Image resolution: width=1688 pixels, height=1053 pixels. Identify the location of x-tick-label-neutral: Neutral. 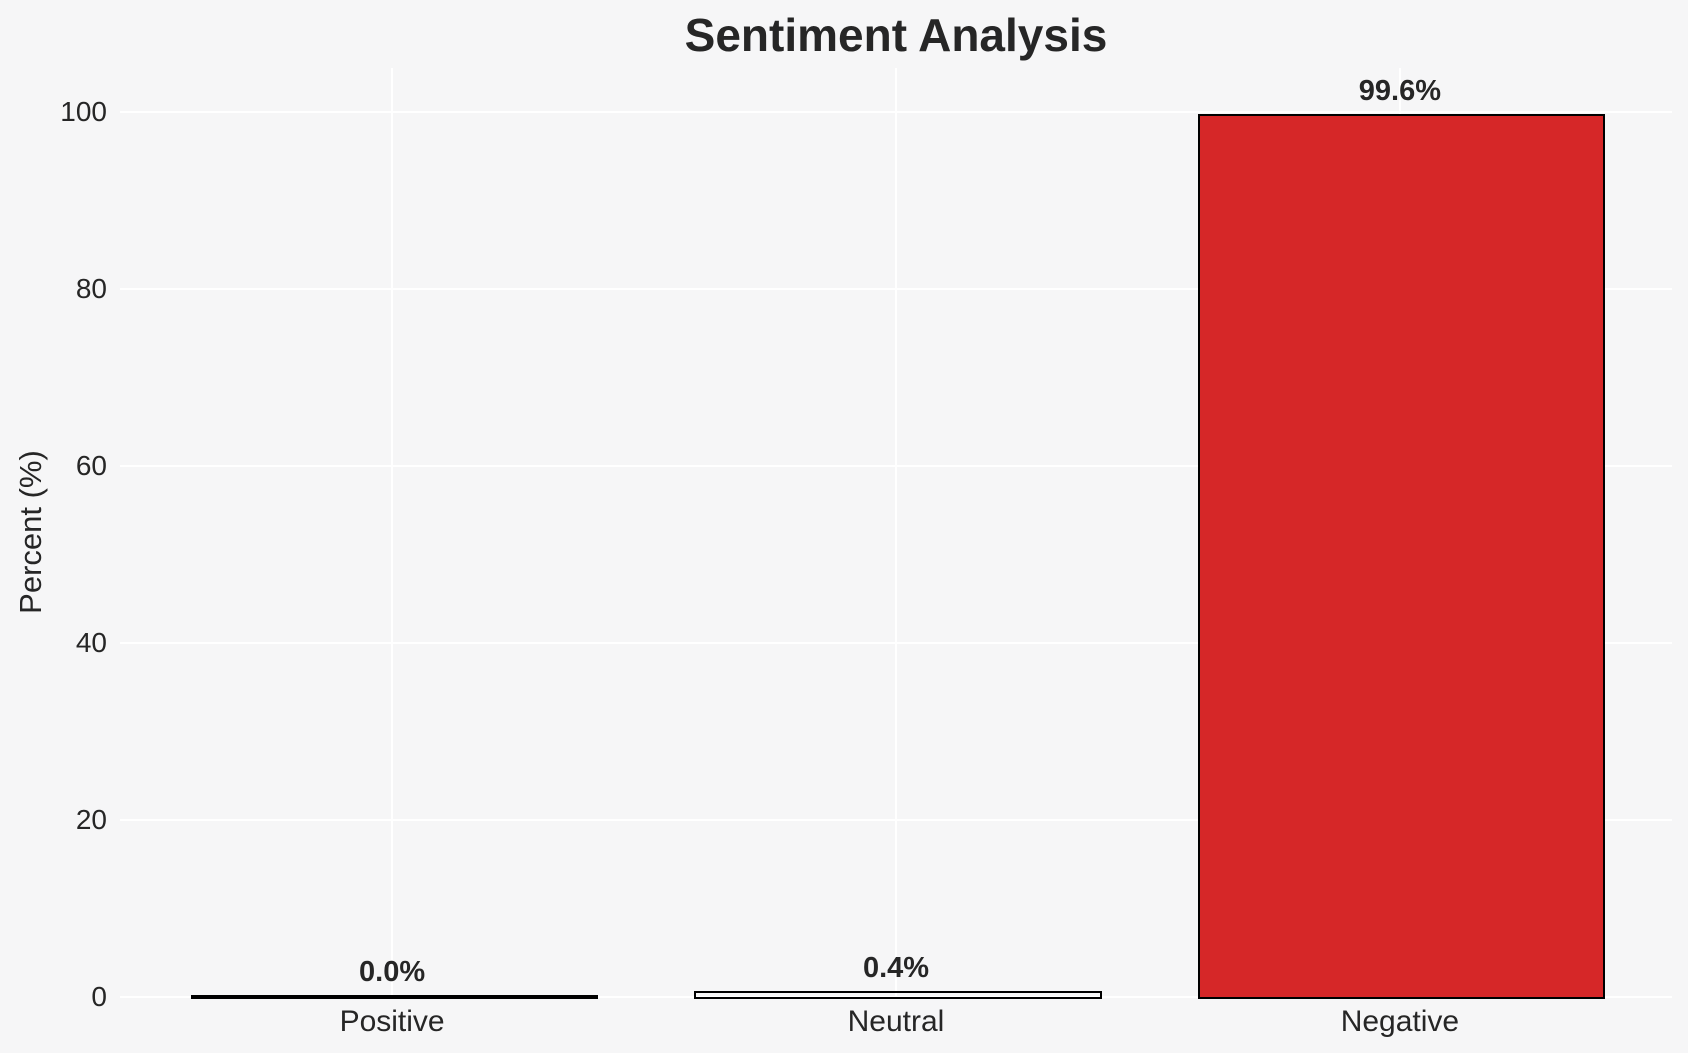
(896, 1021).